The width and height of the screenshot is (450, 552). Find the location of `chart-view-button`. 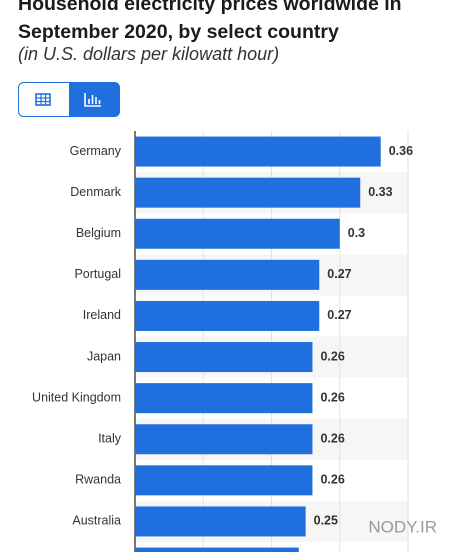

chart-view-button is located at coordinates (94, 99).